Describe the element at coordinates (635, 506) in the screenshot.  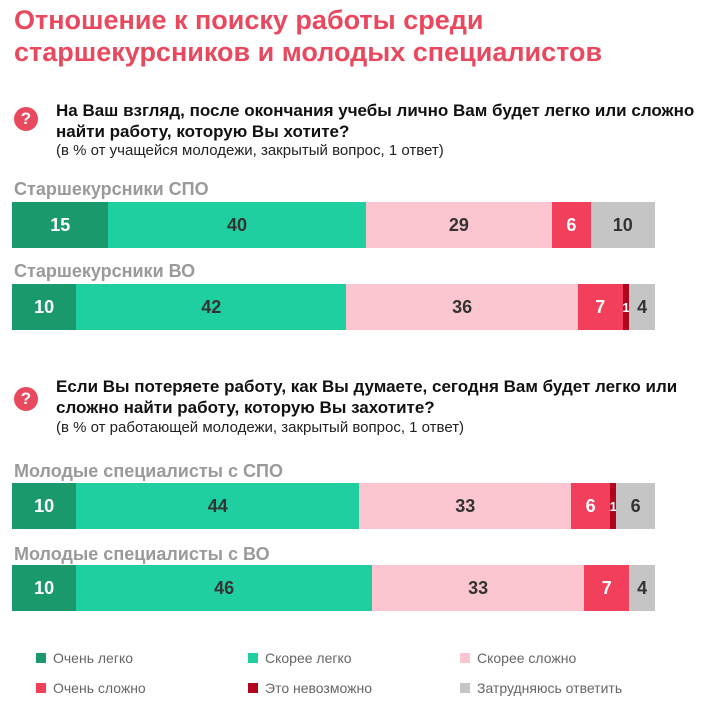
I see `bar-segment-hard-to-say: 6` at that location.